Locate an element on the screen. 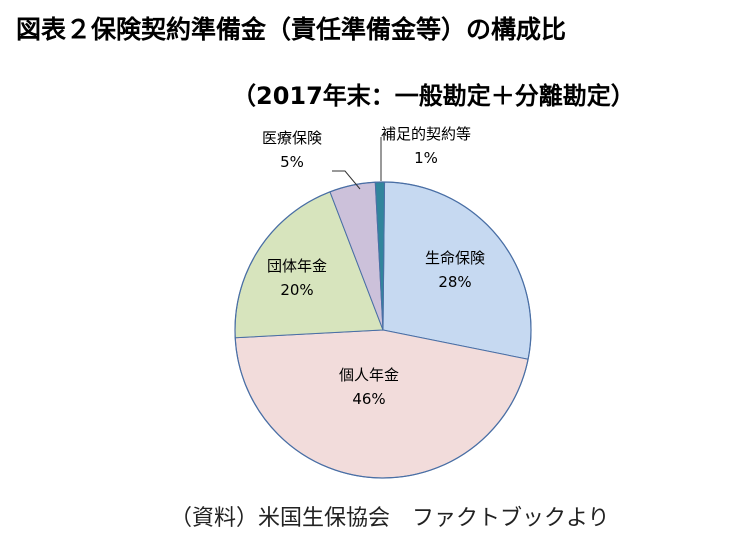 This screenshot has height=546, width=730. slice-label-1: 生命保険 is located at coordinates (455, 258).